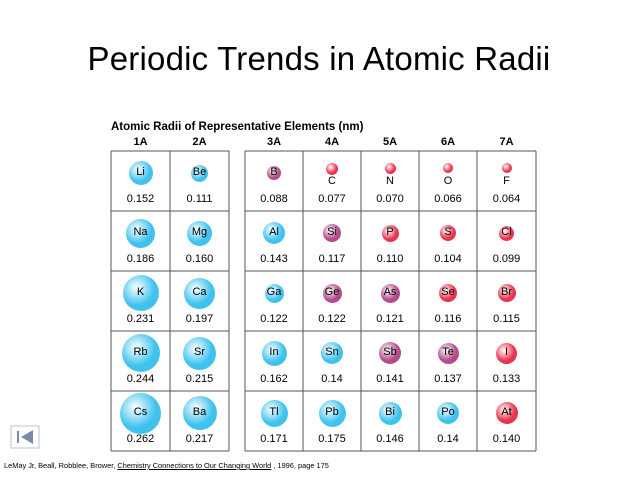 This screenshot has width=638, height=478. What do you see at coordinates (274, 172) in the screenshot?
I see `element-symbol: B` at bounding box center [274, 172].